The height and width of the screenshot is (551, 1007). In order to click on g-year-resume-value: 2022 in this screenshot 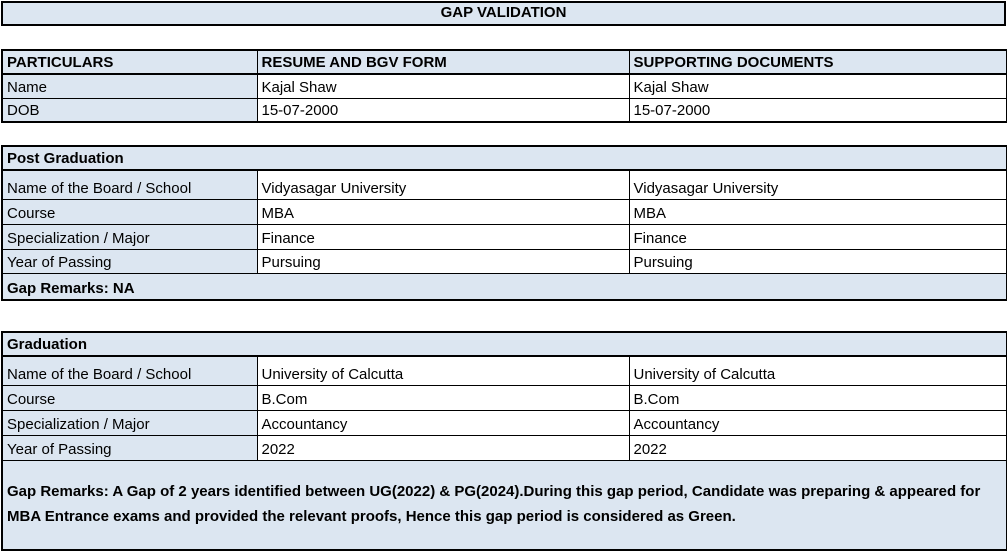, I will do `click(443, 447)`.